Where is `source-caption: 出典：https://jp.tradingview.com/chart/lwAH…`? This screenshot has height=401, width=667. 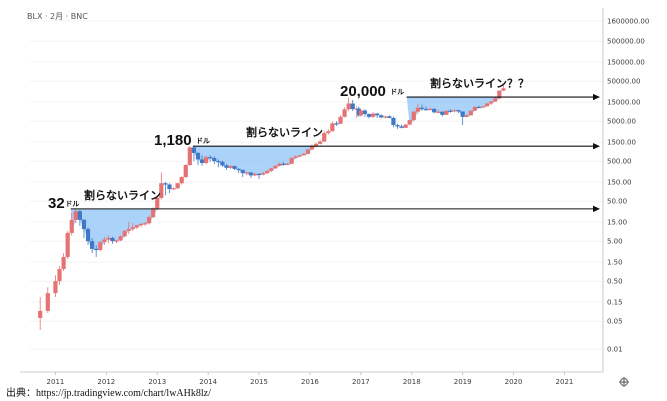
source-caption: 出典：https://jp.tradingview.com/chart/lwAH… is located at coordinates (108, 392).